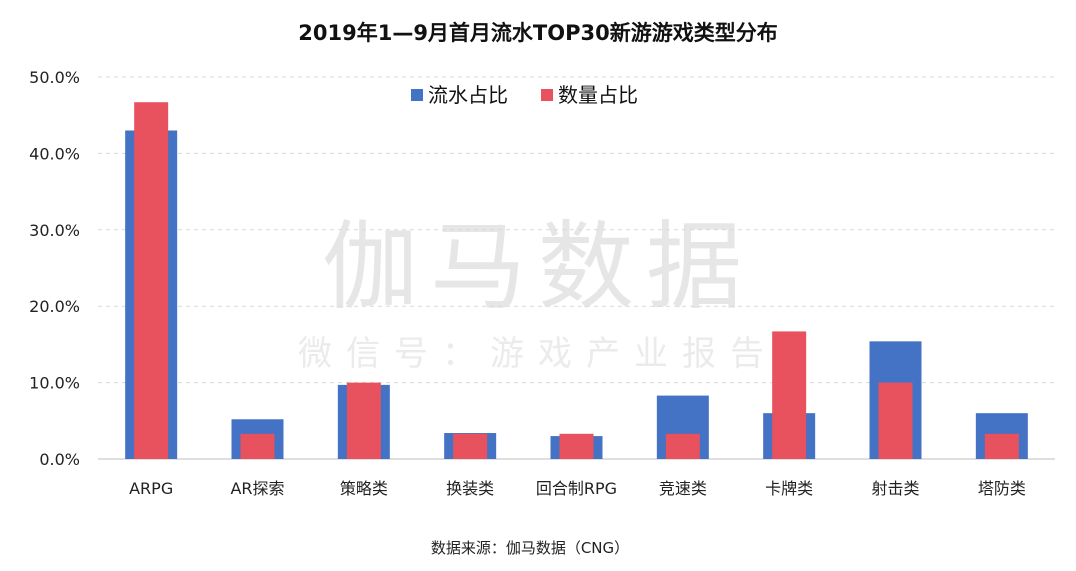 The image size is (1076, 571). Describe the element at coordinates (538, 292) in the screenshot. I see `watermark: 伽马数据 微信号：游戏产业报告` at that location.